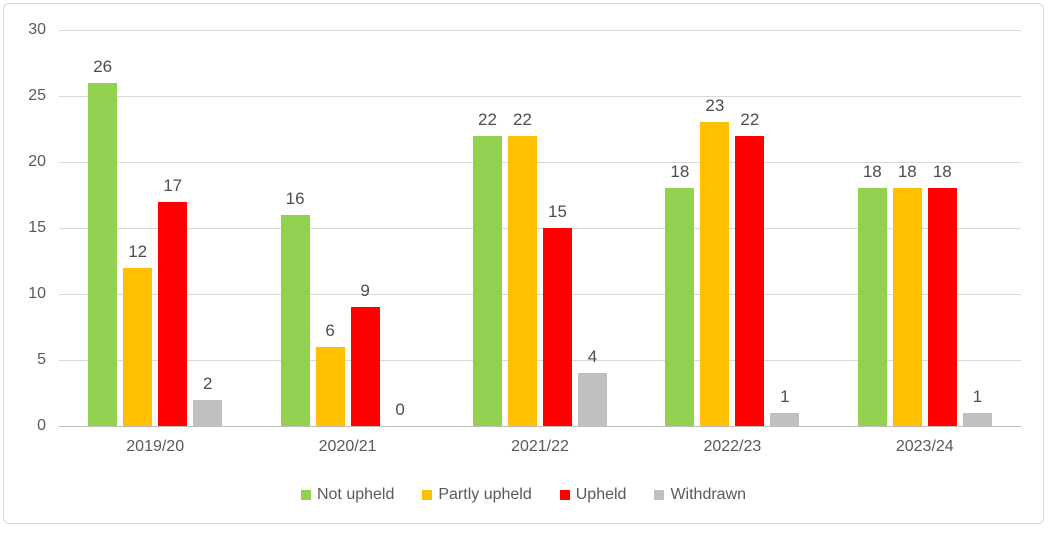  Describe the element at coordinates (400, 409) in the screenshot. I see `bar-value-label: 0` at that location.